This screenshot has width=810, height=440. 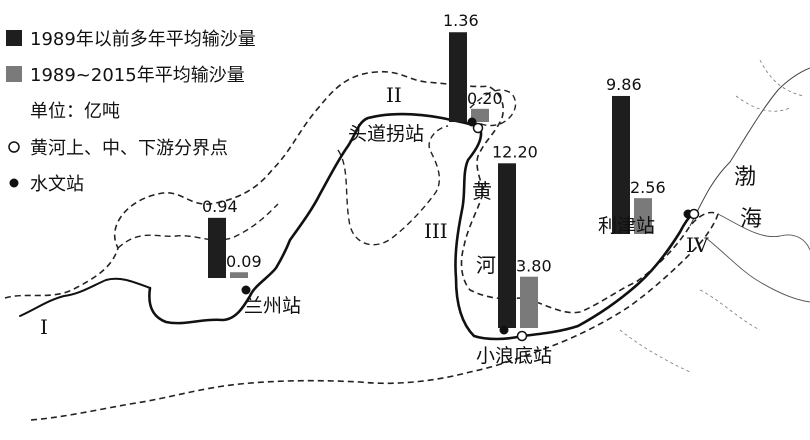 I want to click on legend-pre-1989: 1989年以前多年平均输沙量, so click(x=143, y=39).